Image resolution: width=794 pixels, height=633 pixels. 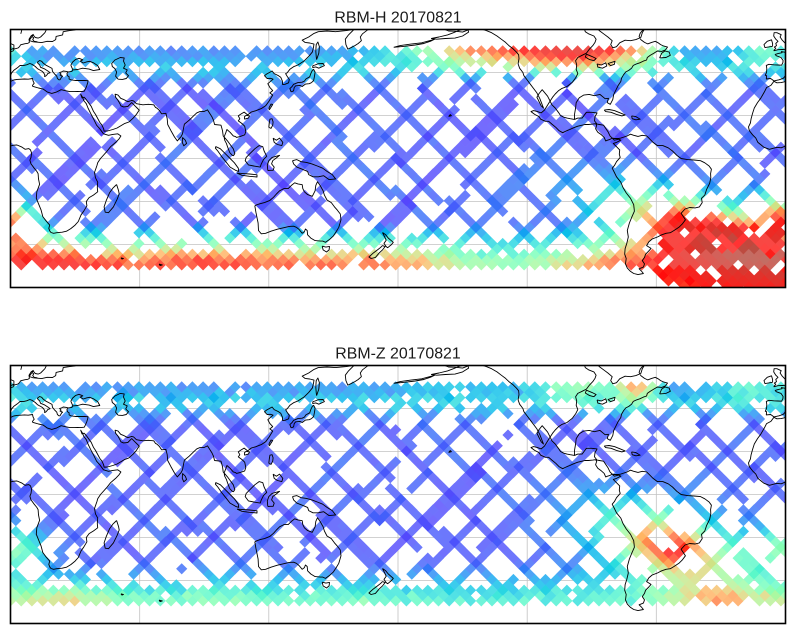 I want to click on svg-text: RBM-Z 20170821, so click(x=398, y=353).